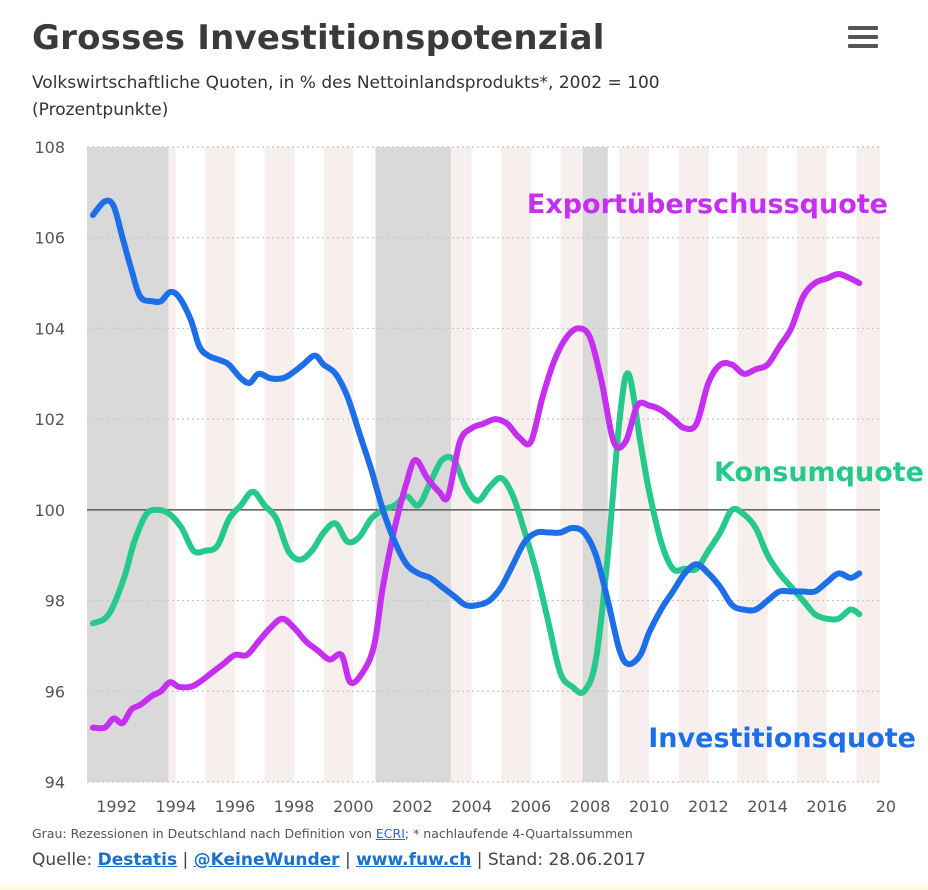  Describe the element at coordinates (100, 110) in the screenshot. I see `subtitle-line-2: (Prozentpunkte)` at that location.